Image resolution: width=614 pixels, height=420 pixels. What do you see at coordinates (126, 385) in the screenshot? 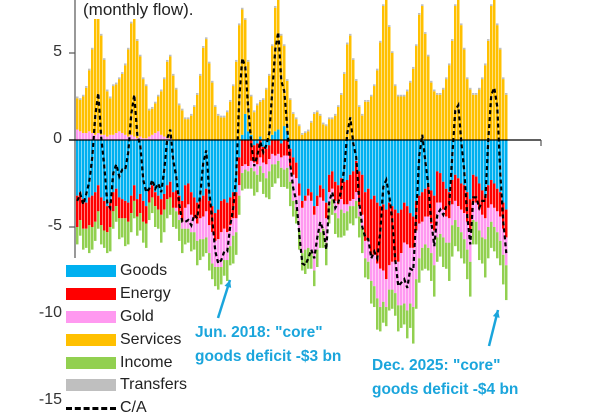
I see `legend-item-transfers: Transfers` at bounding box center [126, 385].